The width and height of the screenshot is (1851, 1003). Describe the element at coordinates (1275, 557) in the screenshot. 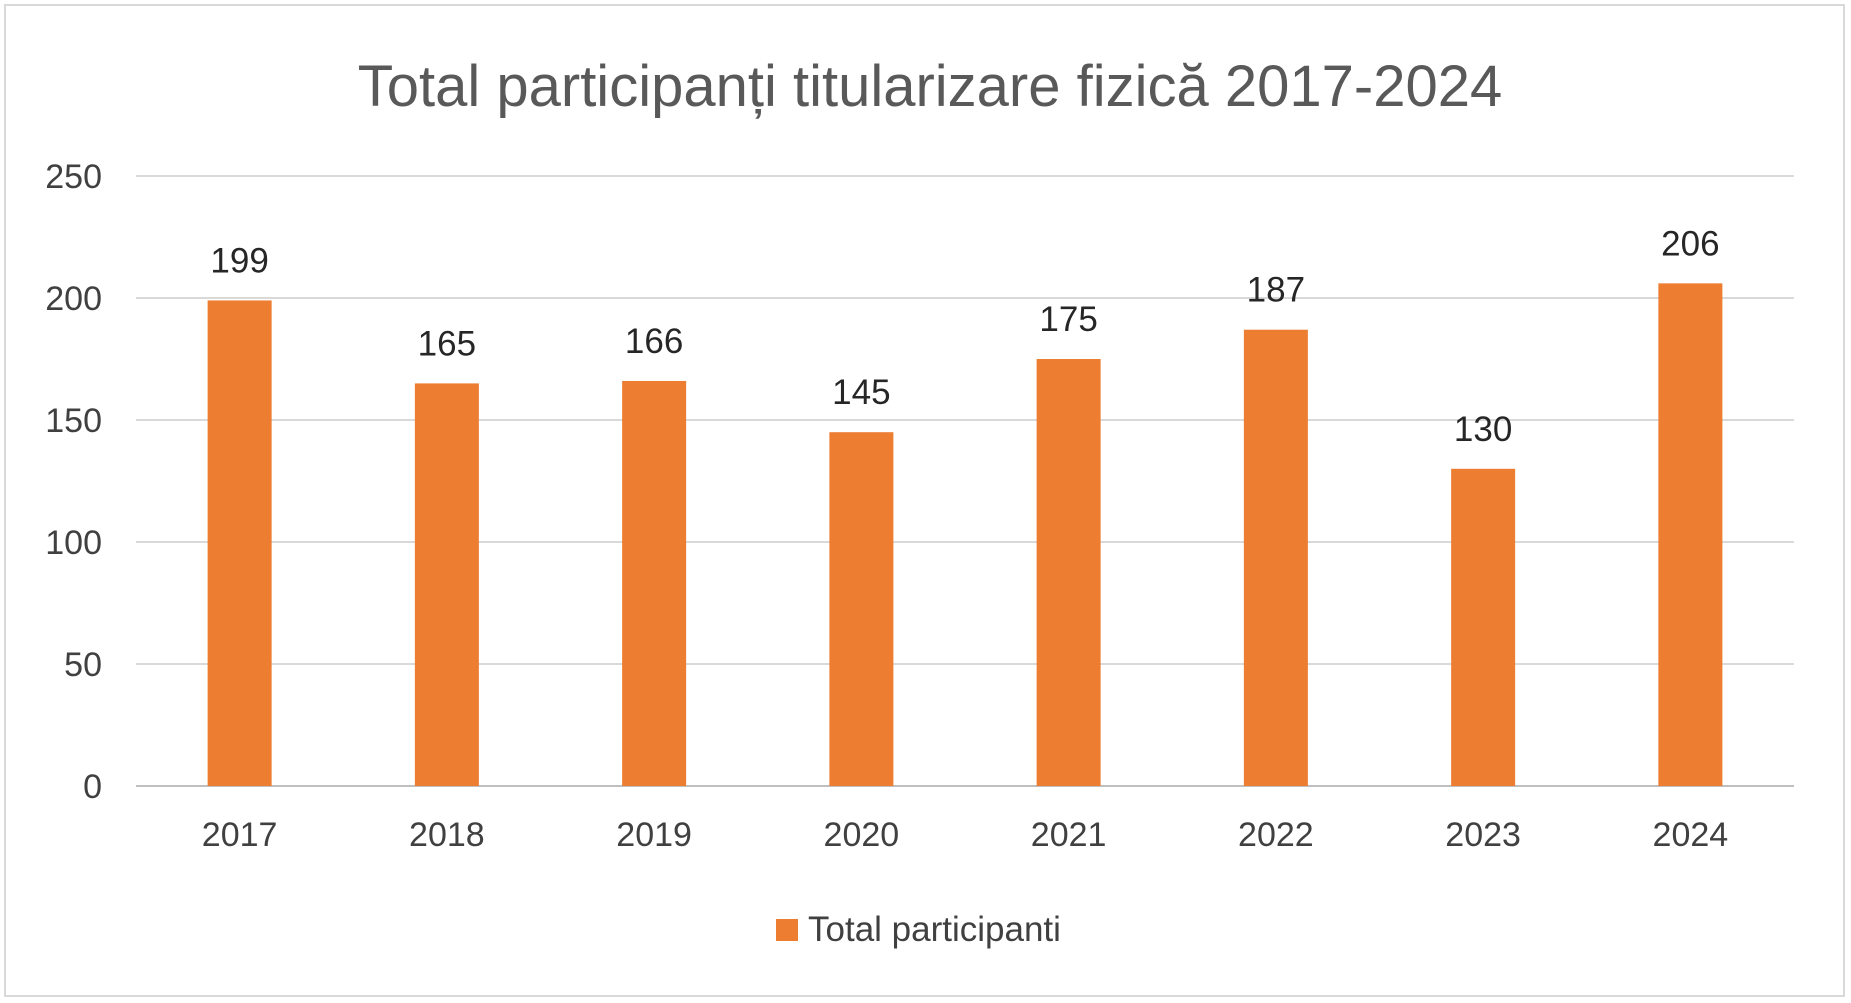

I see `bar-2022` at that location.